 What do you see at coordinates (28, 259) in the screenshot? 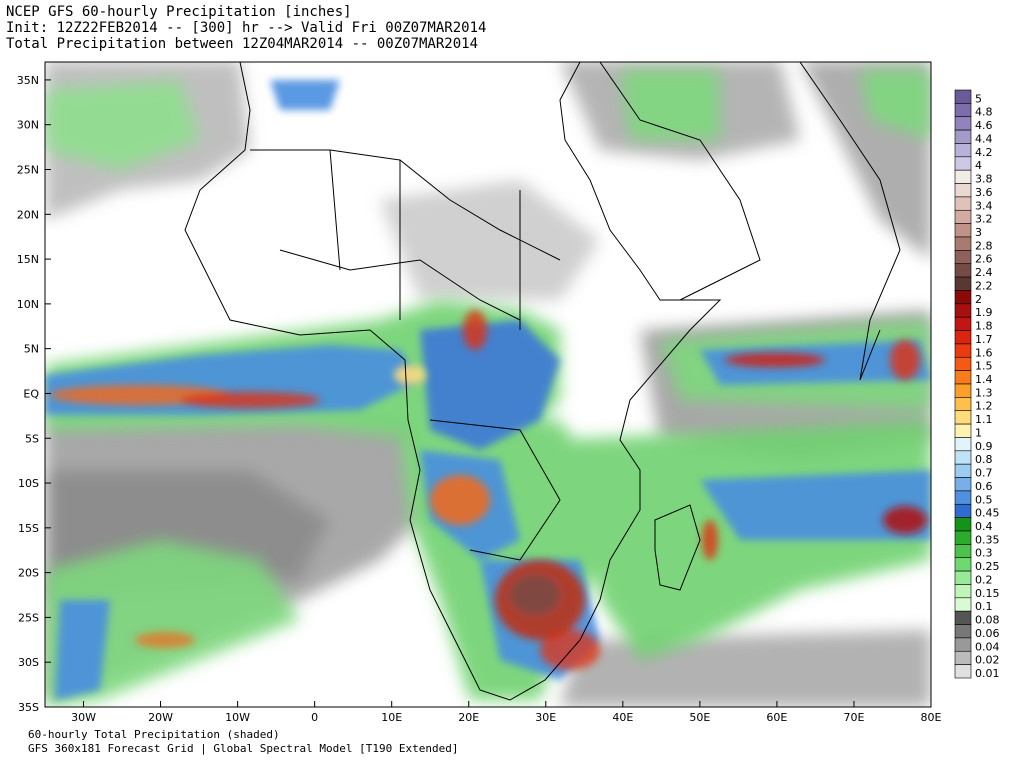
I see `lat-tick-label: 15N` at bounding box center [28, 259].